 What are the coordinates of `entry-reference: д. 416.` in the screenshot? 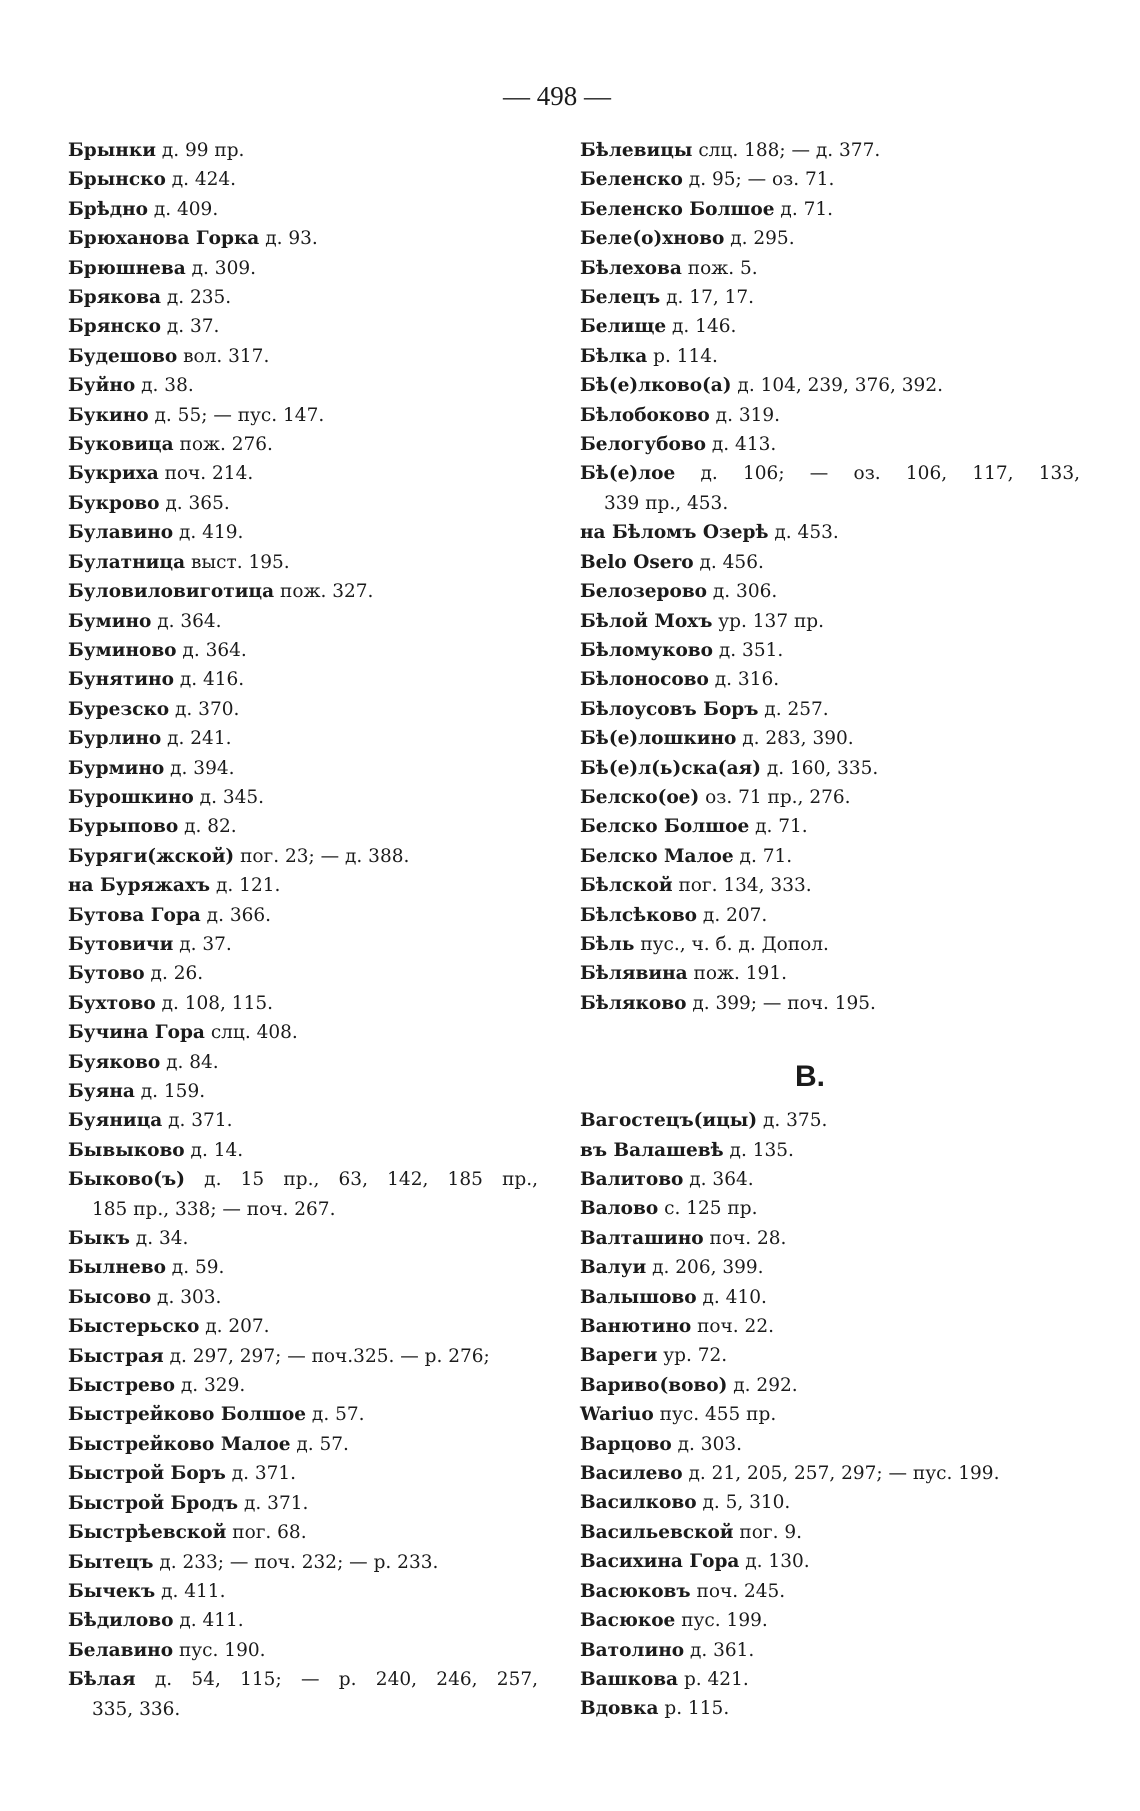 It's located at (212, 680).